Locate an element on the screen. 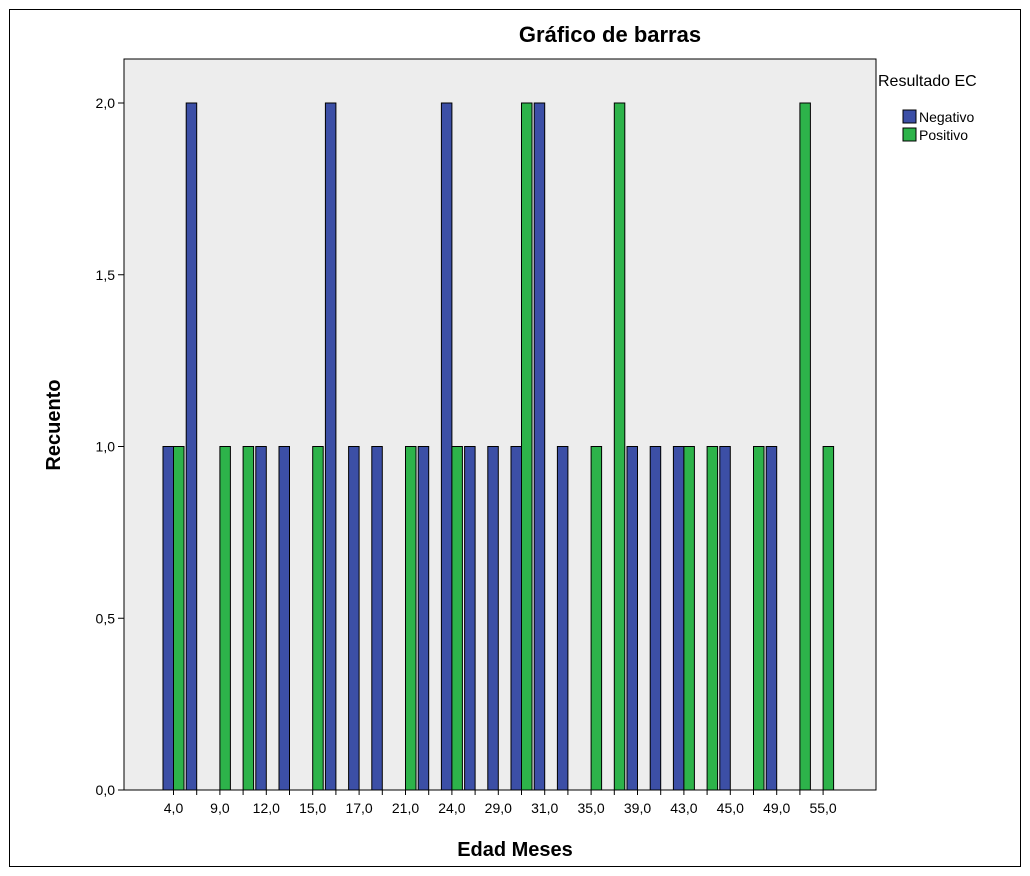 This screenshot has width=1030, height=876. x-tick-label: 24,0 is located at coordinates (451, 808).